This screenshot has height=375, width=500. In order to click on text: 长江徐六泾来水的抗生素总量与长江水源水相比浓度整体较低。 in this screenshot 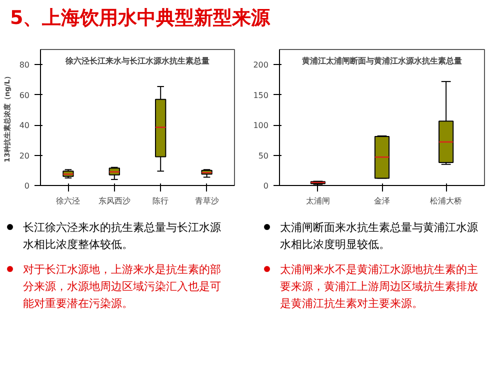, I will do `click(122, 237)`.